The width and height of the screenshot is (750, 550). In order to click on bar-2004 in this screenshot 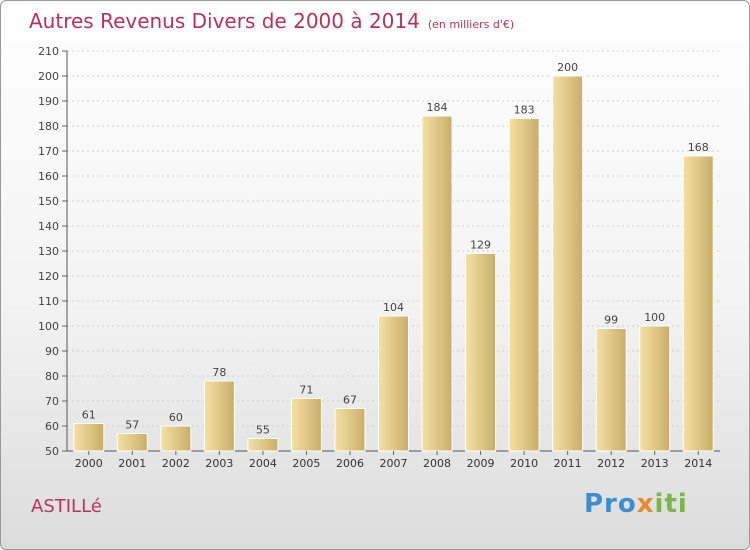, I will do `click(263, 445)`.